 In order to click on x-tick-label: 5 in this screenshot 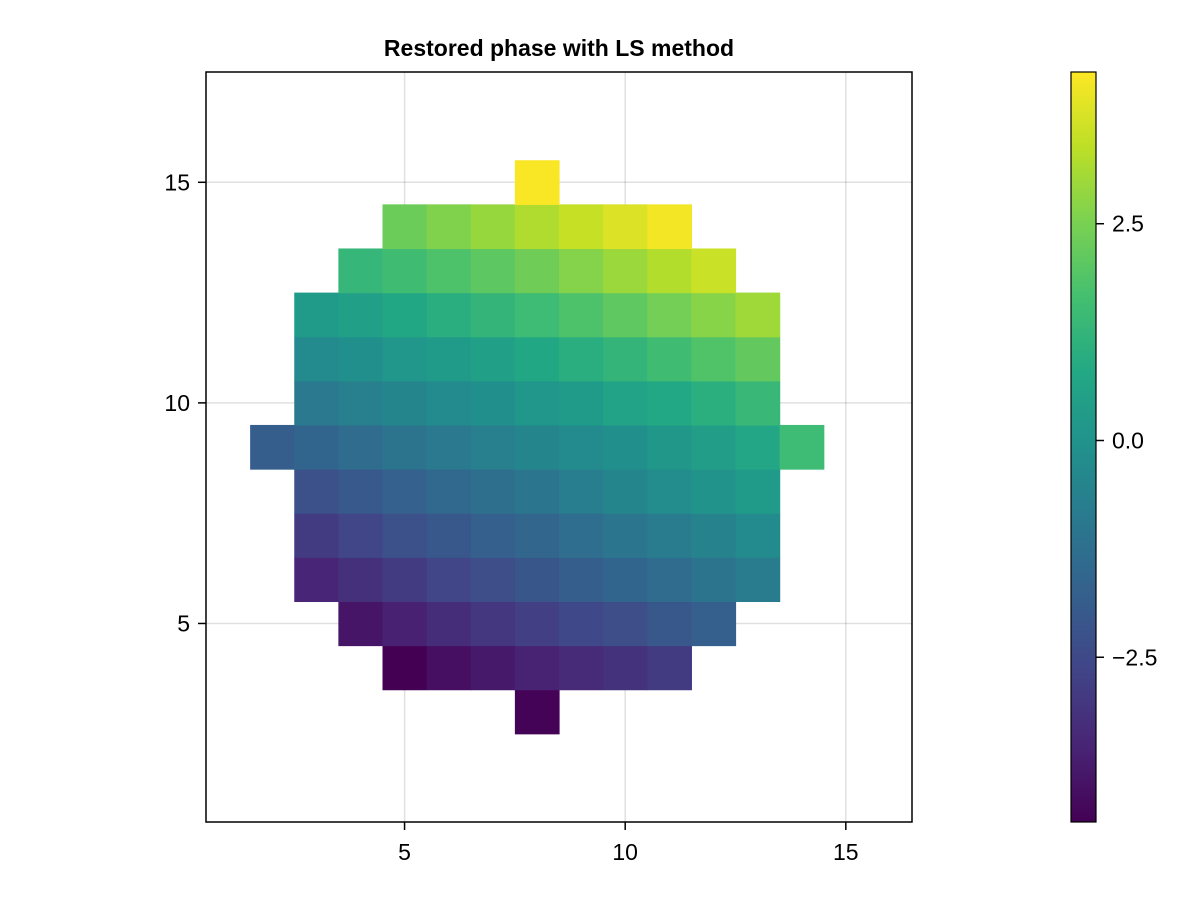, I will do `click(404, 852)`.